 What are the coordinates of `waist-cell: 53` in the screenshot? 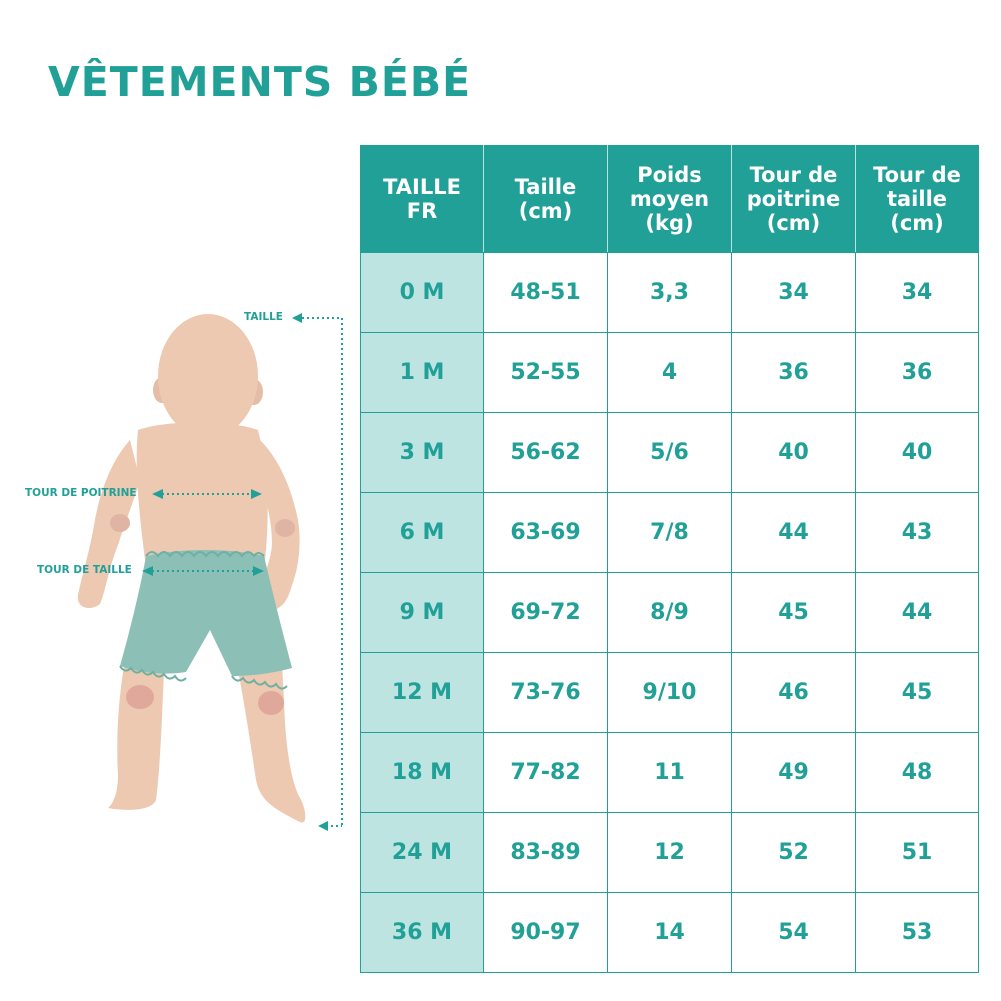 It's located at (917, 932).